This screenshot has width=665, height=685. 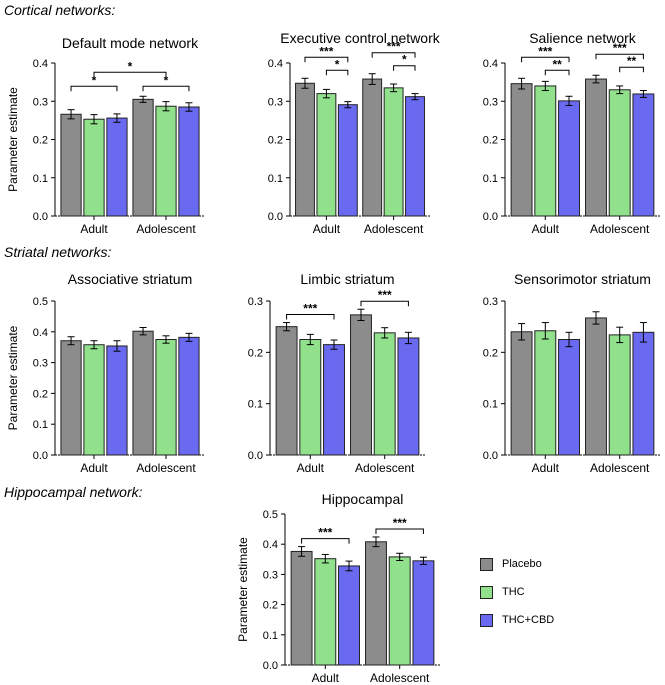 What do you see at coordinates (40, 217) in the screenshot?
I see `default-mode-network-y-tick-label: 0.0` at bounding box center [40, 217].